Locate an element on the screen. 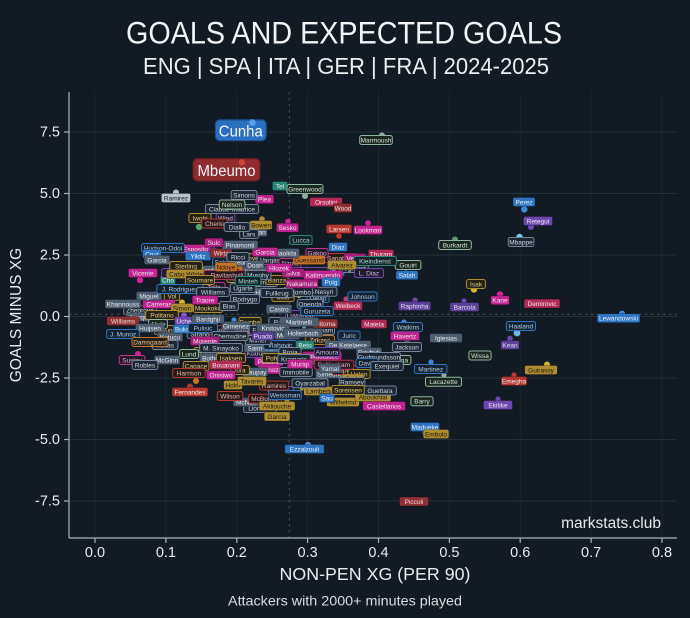  svg-text: Sesko is located at coordinates (287, 228).